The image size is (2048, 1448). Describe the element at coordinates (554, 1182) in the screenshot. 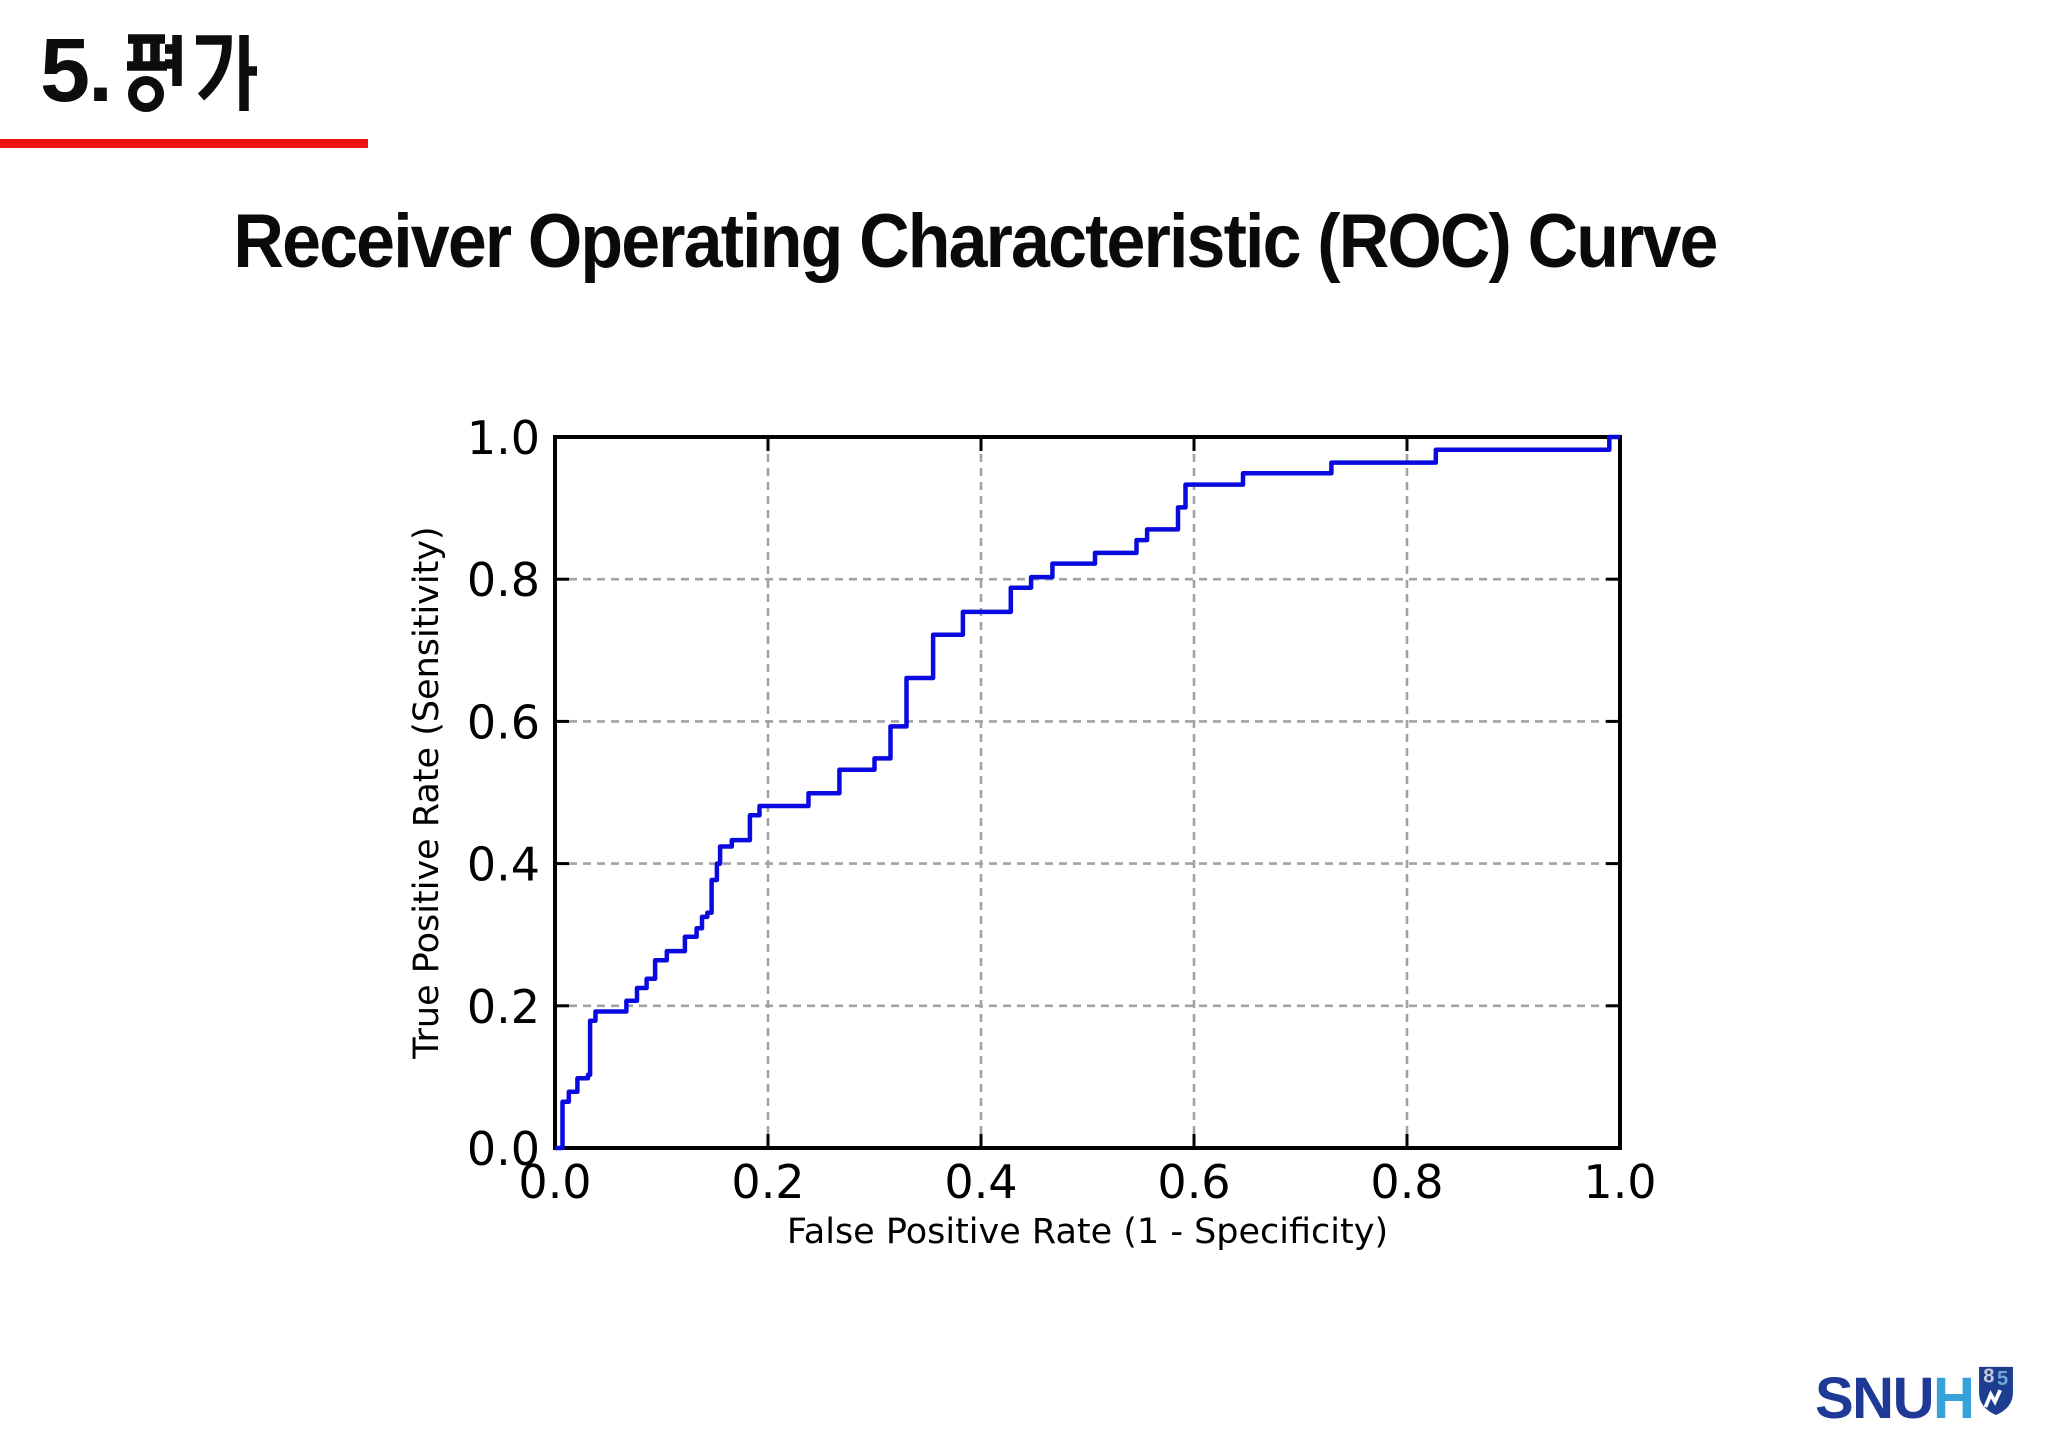

I see `x-tick-label: 0.0` at that location.